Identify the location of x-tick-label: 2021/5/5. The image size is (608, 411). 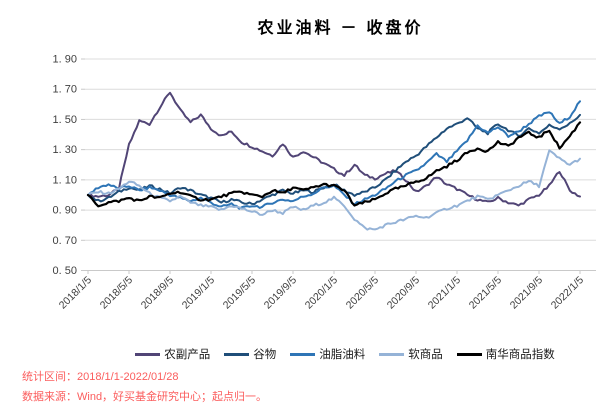
(485, 292).